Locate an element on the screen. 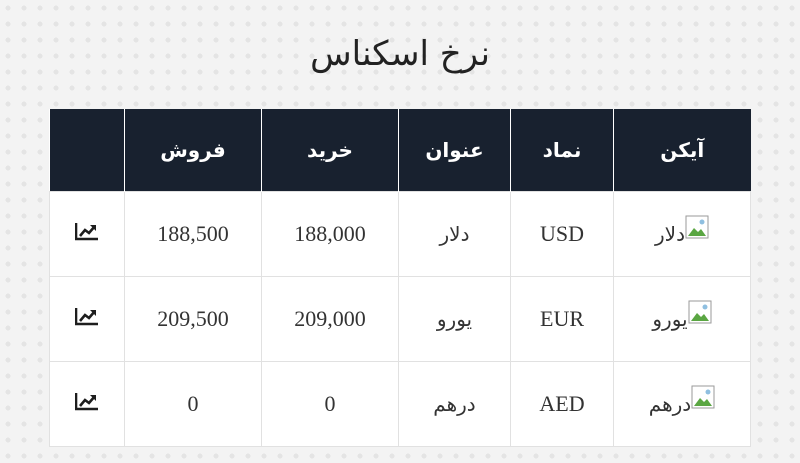 Image resolution: width=800 pixels, height=463 pixels. cell-icon: درهم is located at coordinates (682, 404).